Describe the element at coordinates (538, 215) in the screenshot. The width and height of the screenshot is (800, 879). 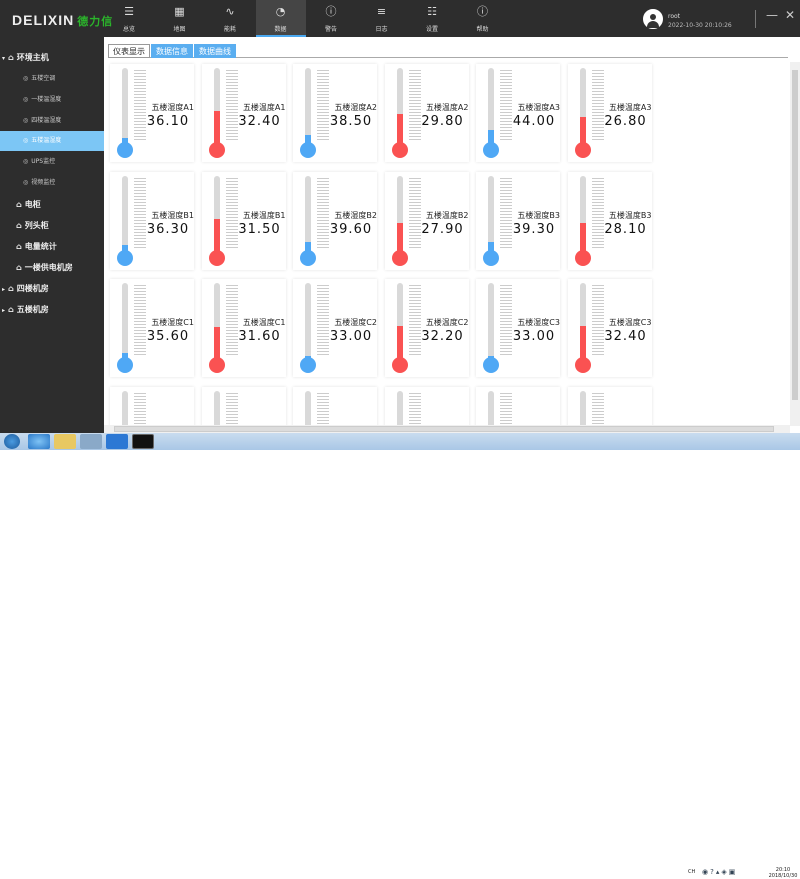
I see `gauge-label: 五楼湿度B3` at that location.